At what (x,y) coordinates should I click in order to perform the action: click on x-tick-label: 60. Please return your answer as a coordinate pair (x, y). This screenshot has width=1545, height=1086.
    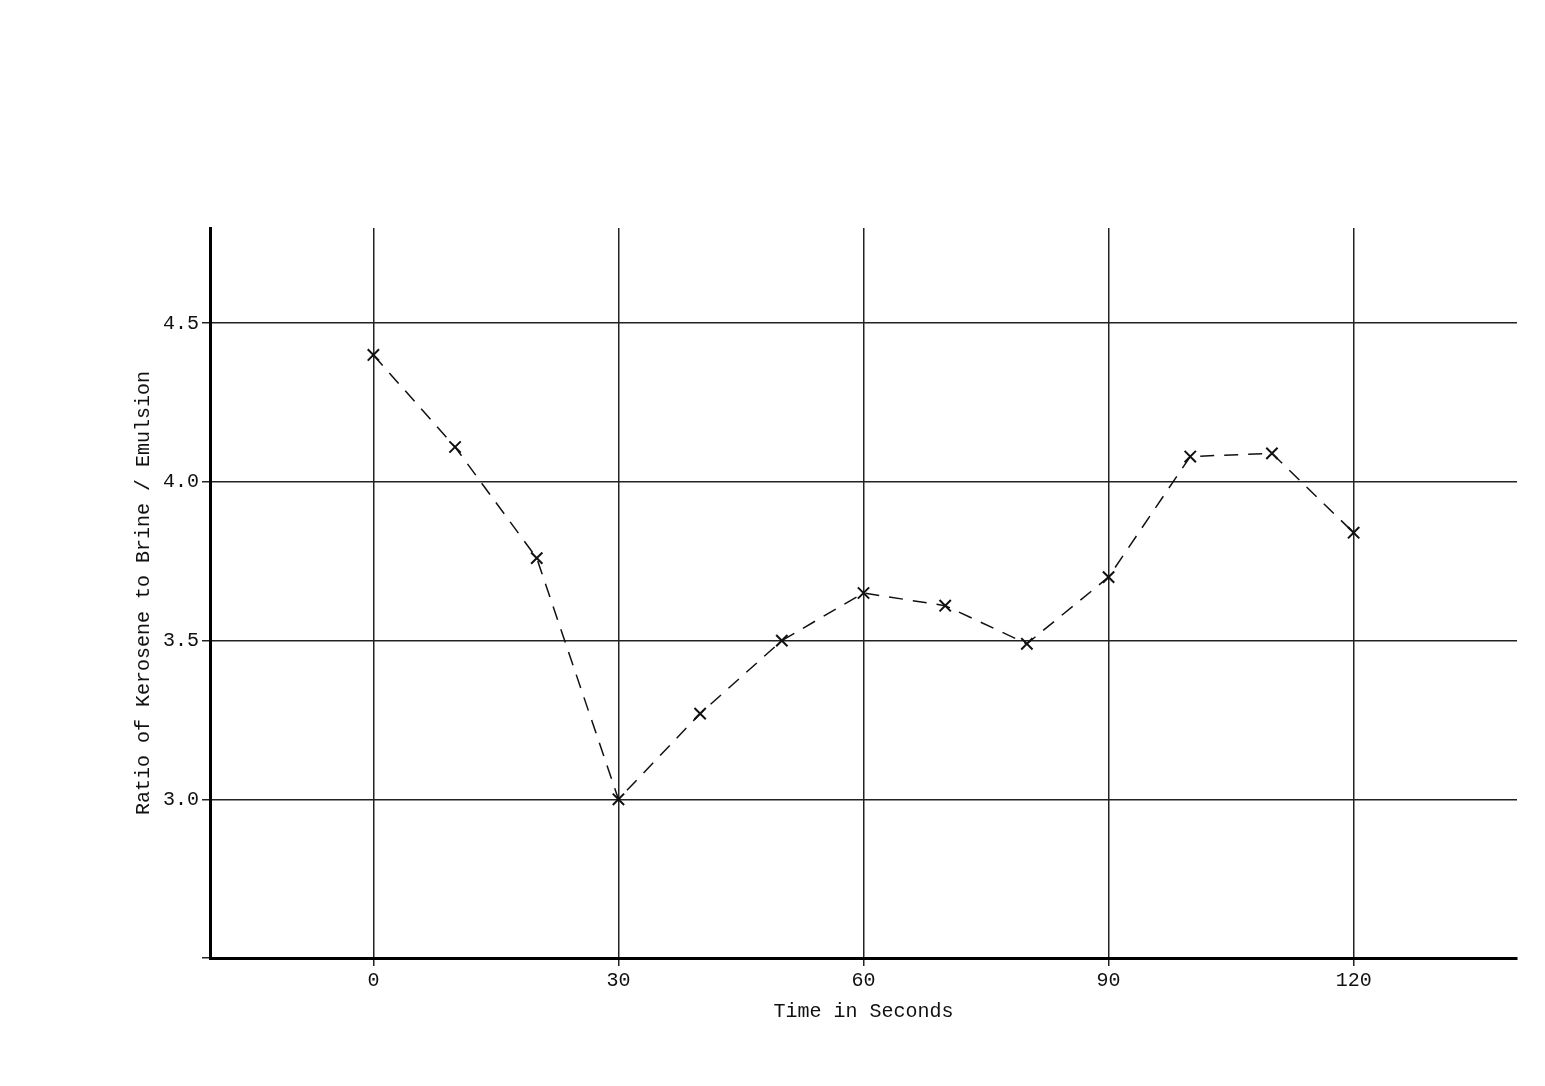
    Looking at the image, I should click on (863, 981).